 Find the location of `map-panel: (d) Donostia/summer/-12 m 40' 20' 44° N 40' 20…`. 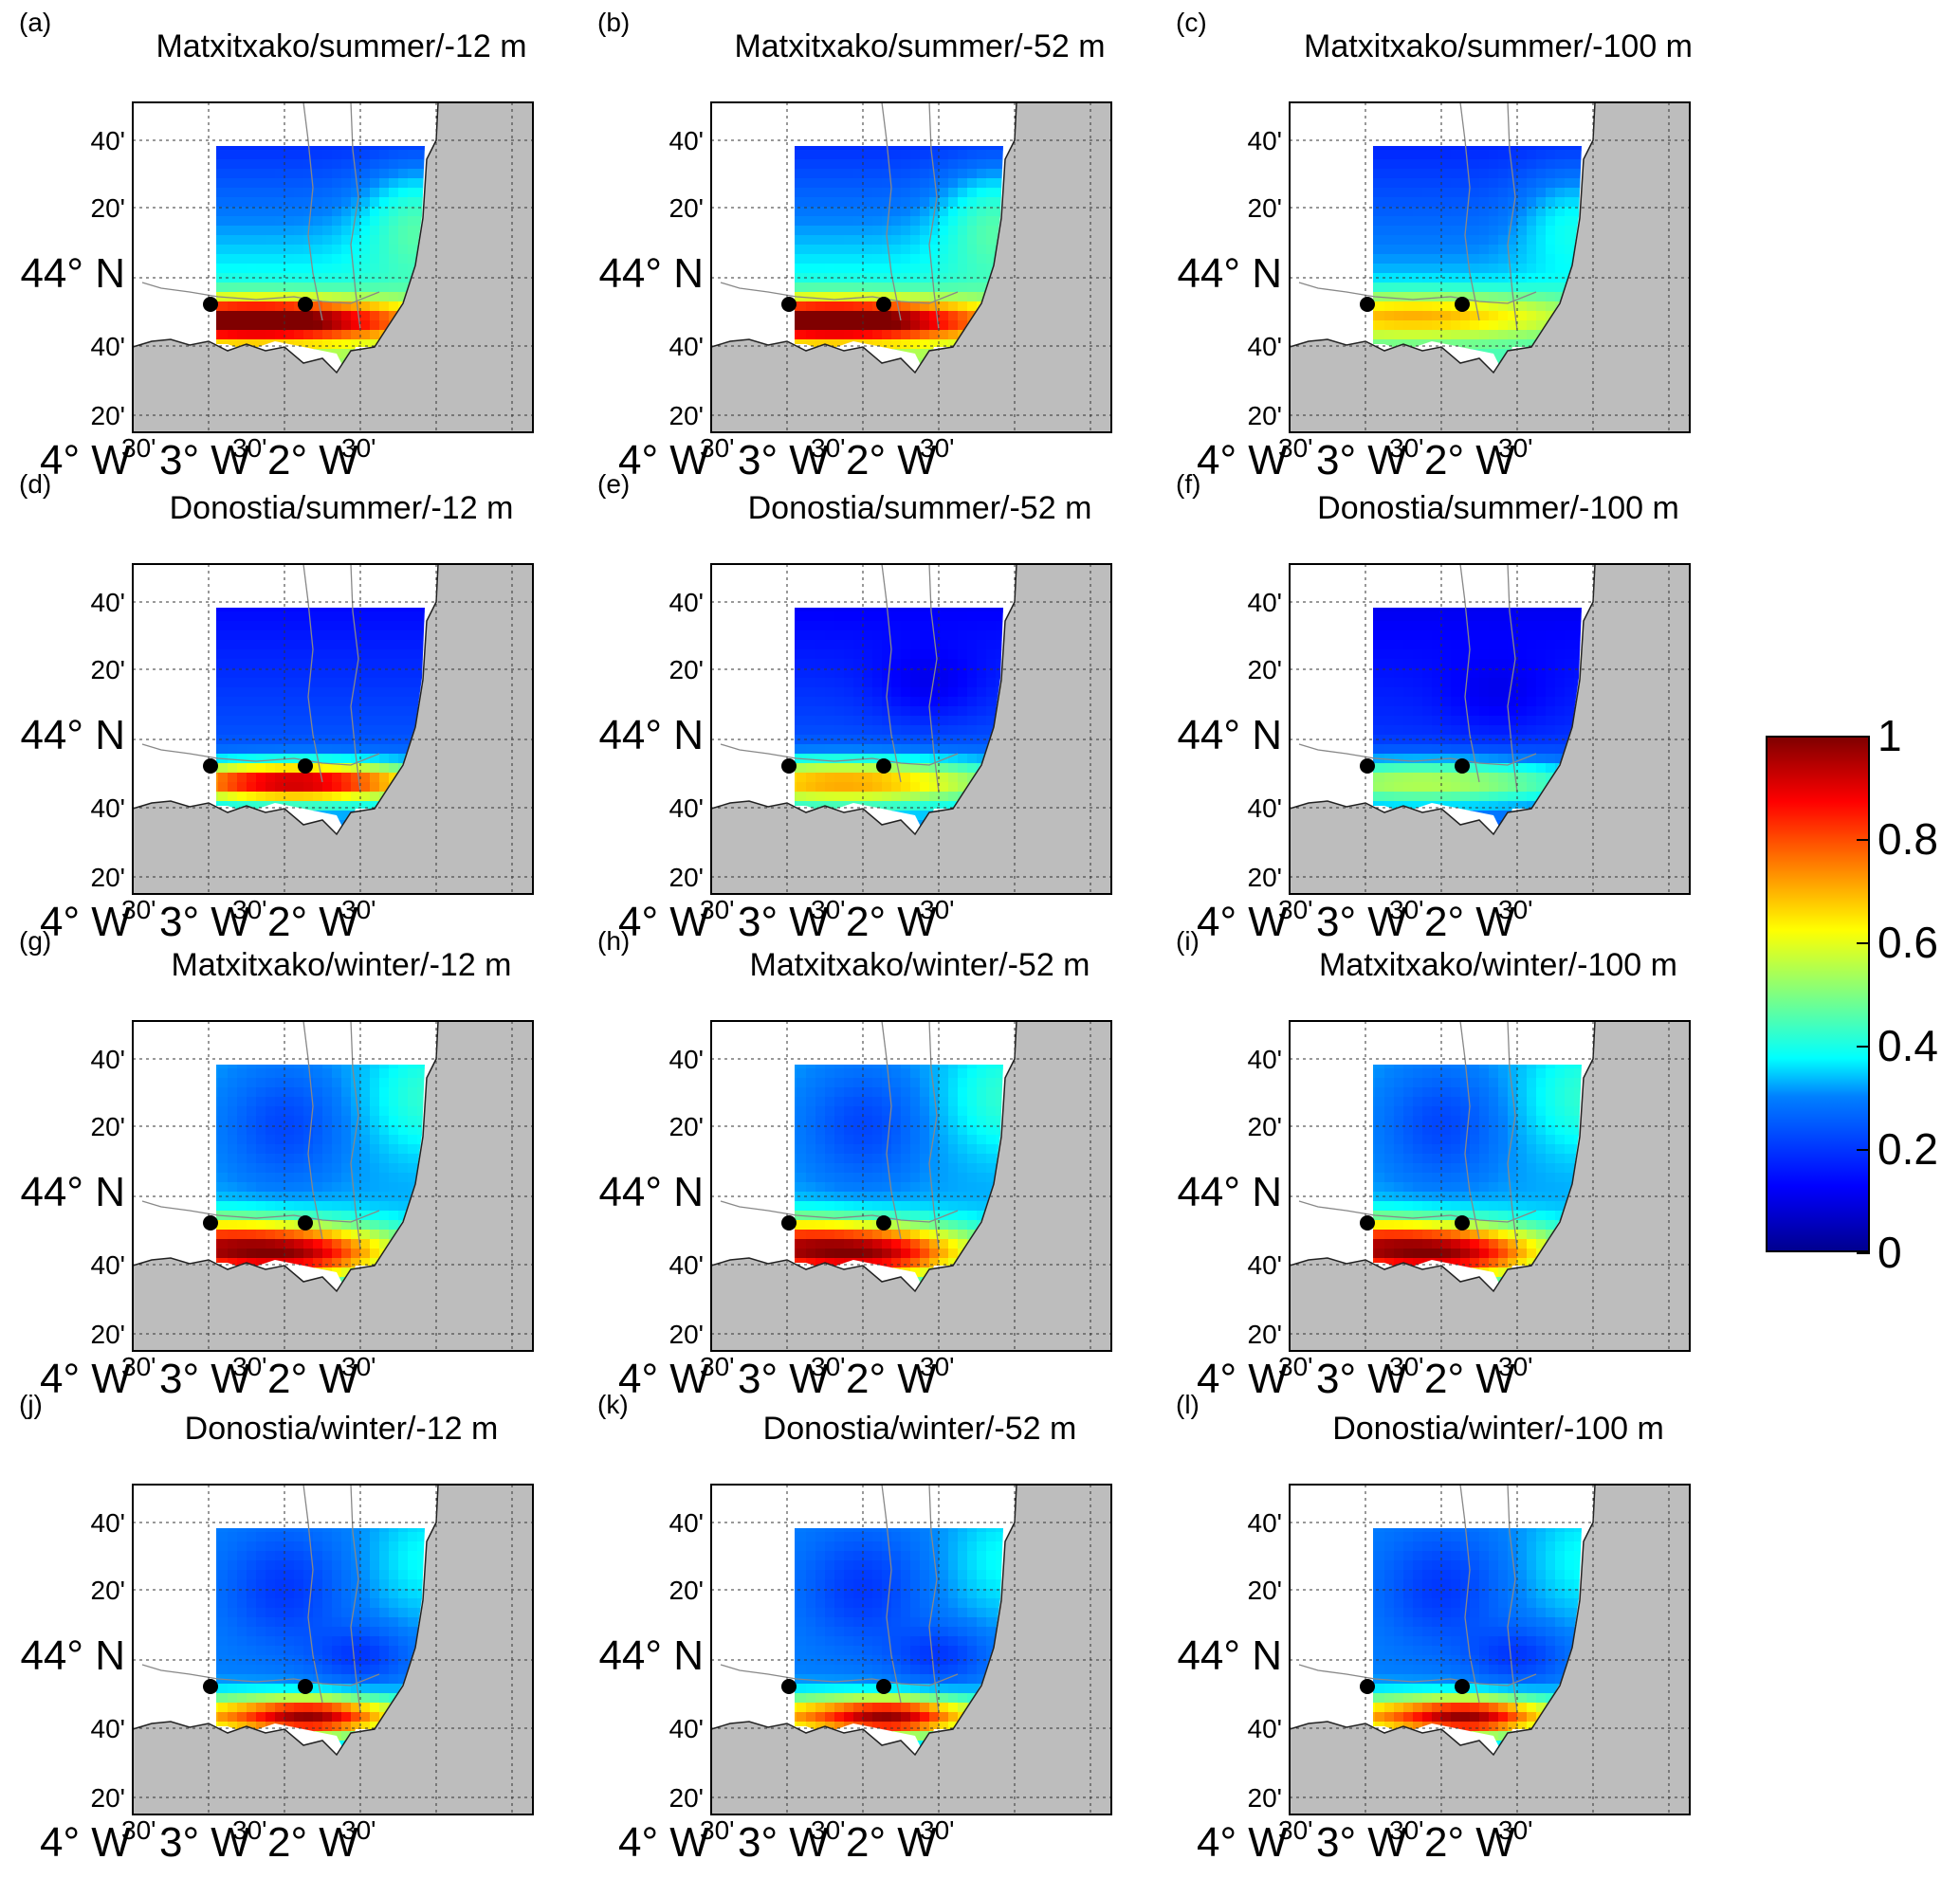

map-panel: (d) Donostia/summer/-12 m 40' 20' 44° N 40' 20… is located at coordinates (322, 707).